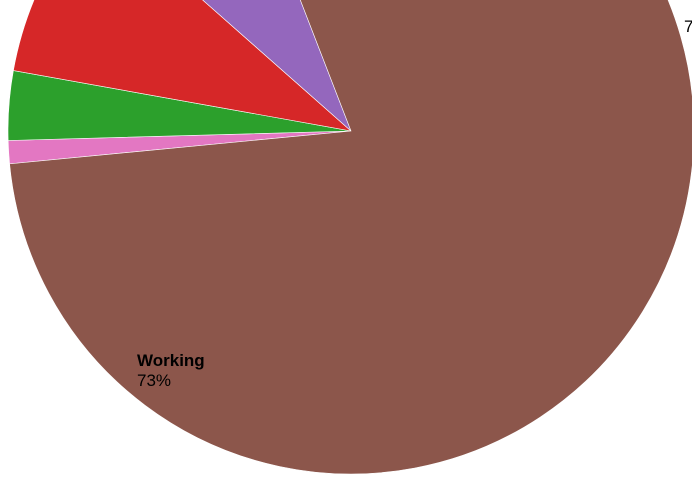 This screenshot has height=483, width=692. I want to click on slice-label-4: Working, so click(171, 360).